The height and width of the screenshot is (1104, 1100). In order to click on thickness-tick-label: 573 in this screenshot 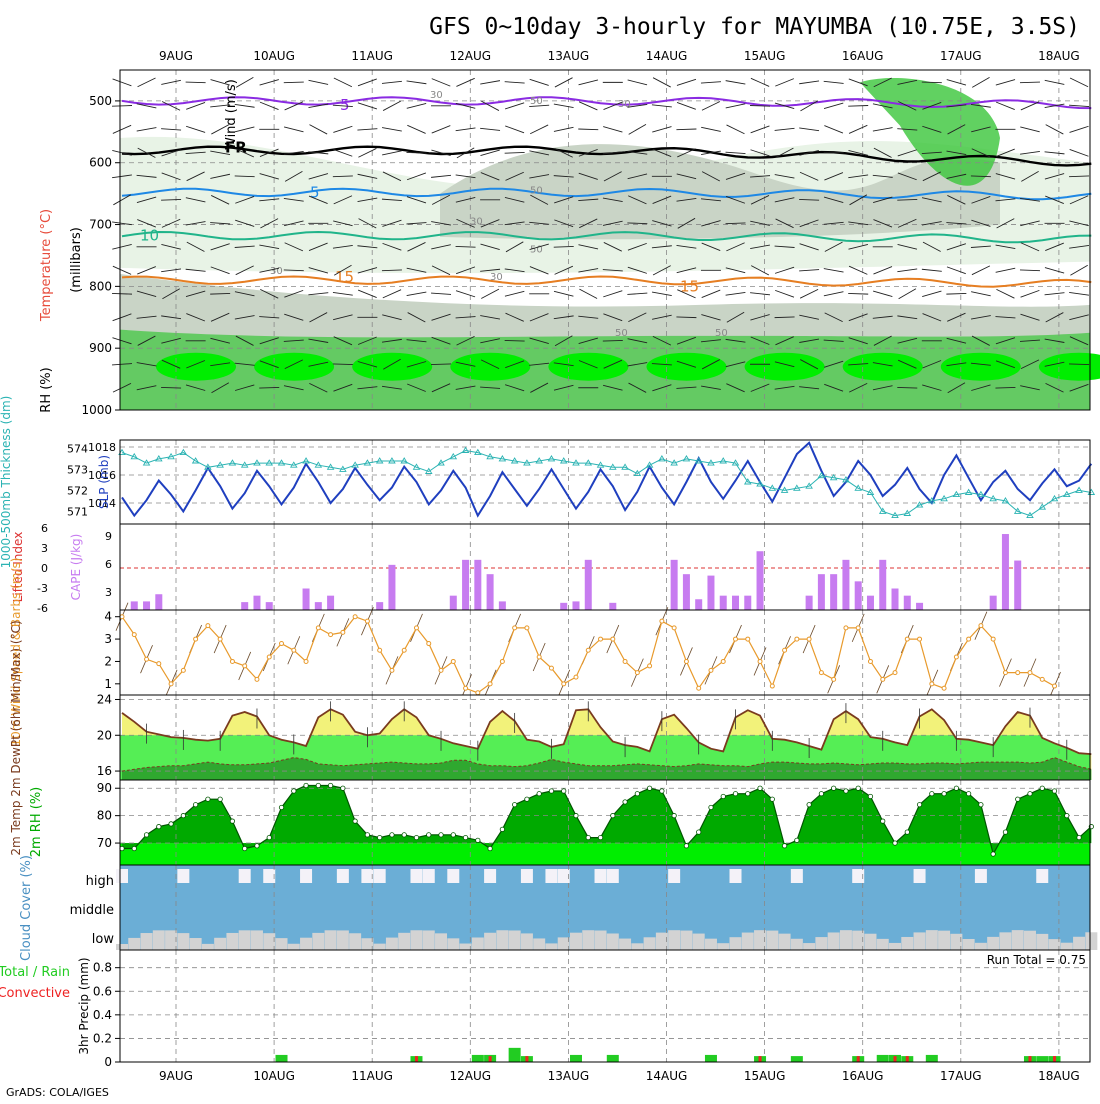, I will do `click(77, 469)`.